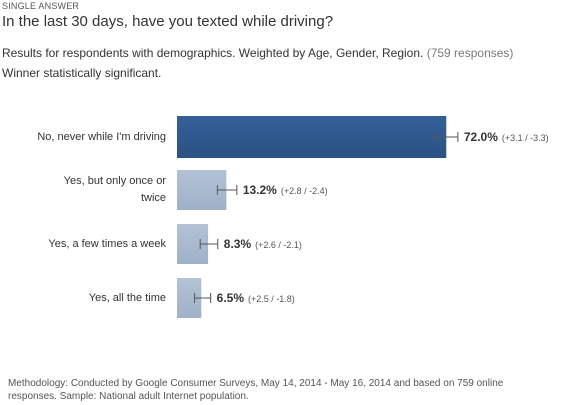 This screenshot has width=567, height=405. What do you see at coordinates (260, 190) in the screenshot?
I see `value-label-2: 13.2%` at bounding box center [260, 190].